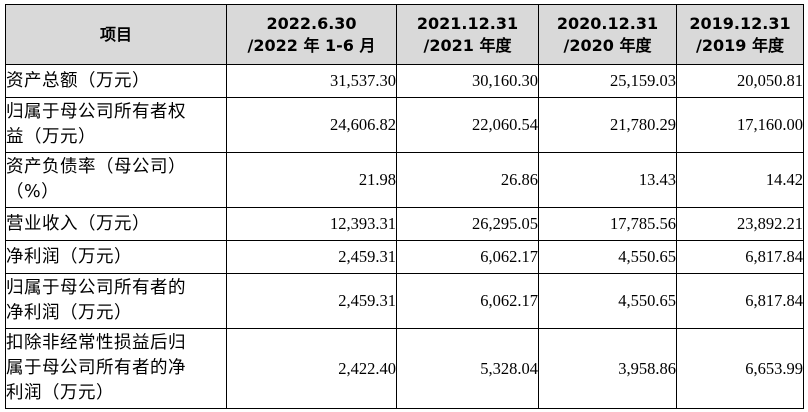 The height and width of the screenshot is (412, 808). I want to click on row-label: 净利润（万元）, so click(116, 257).